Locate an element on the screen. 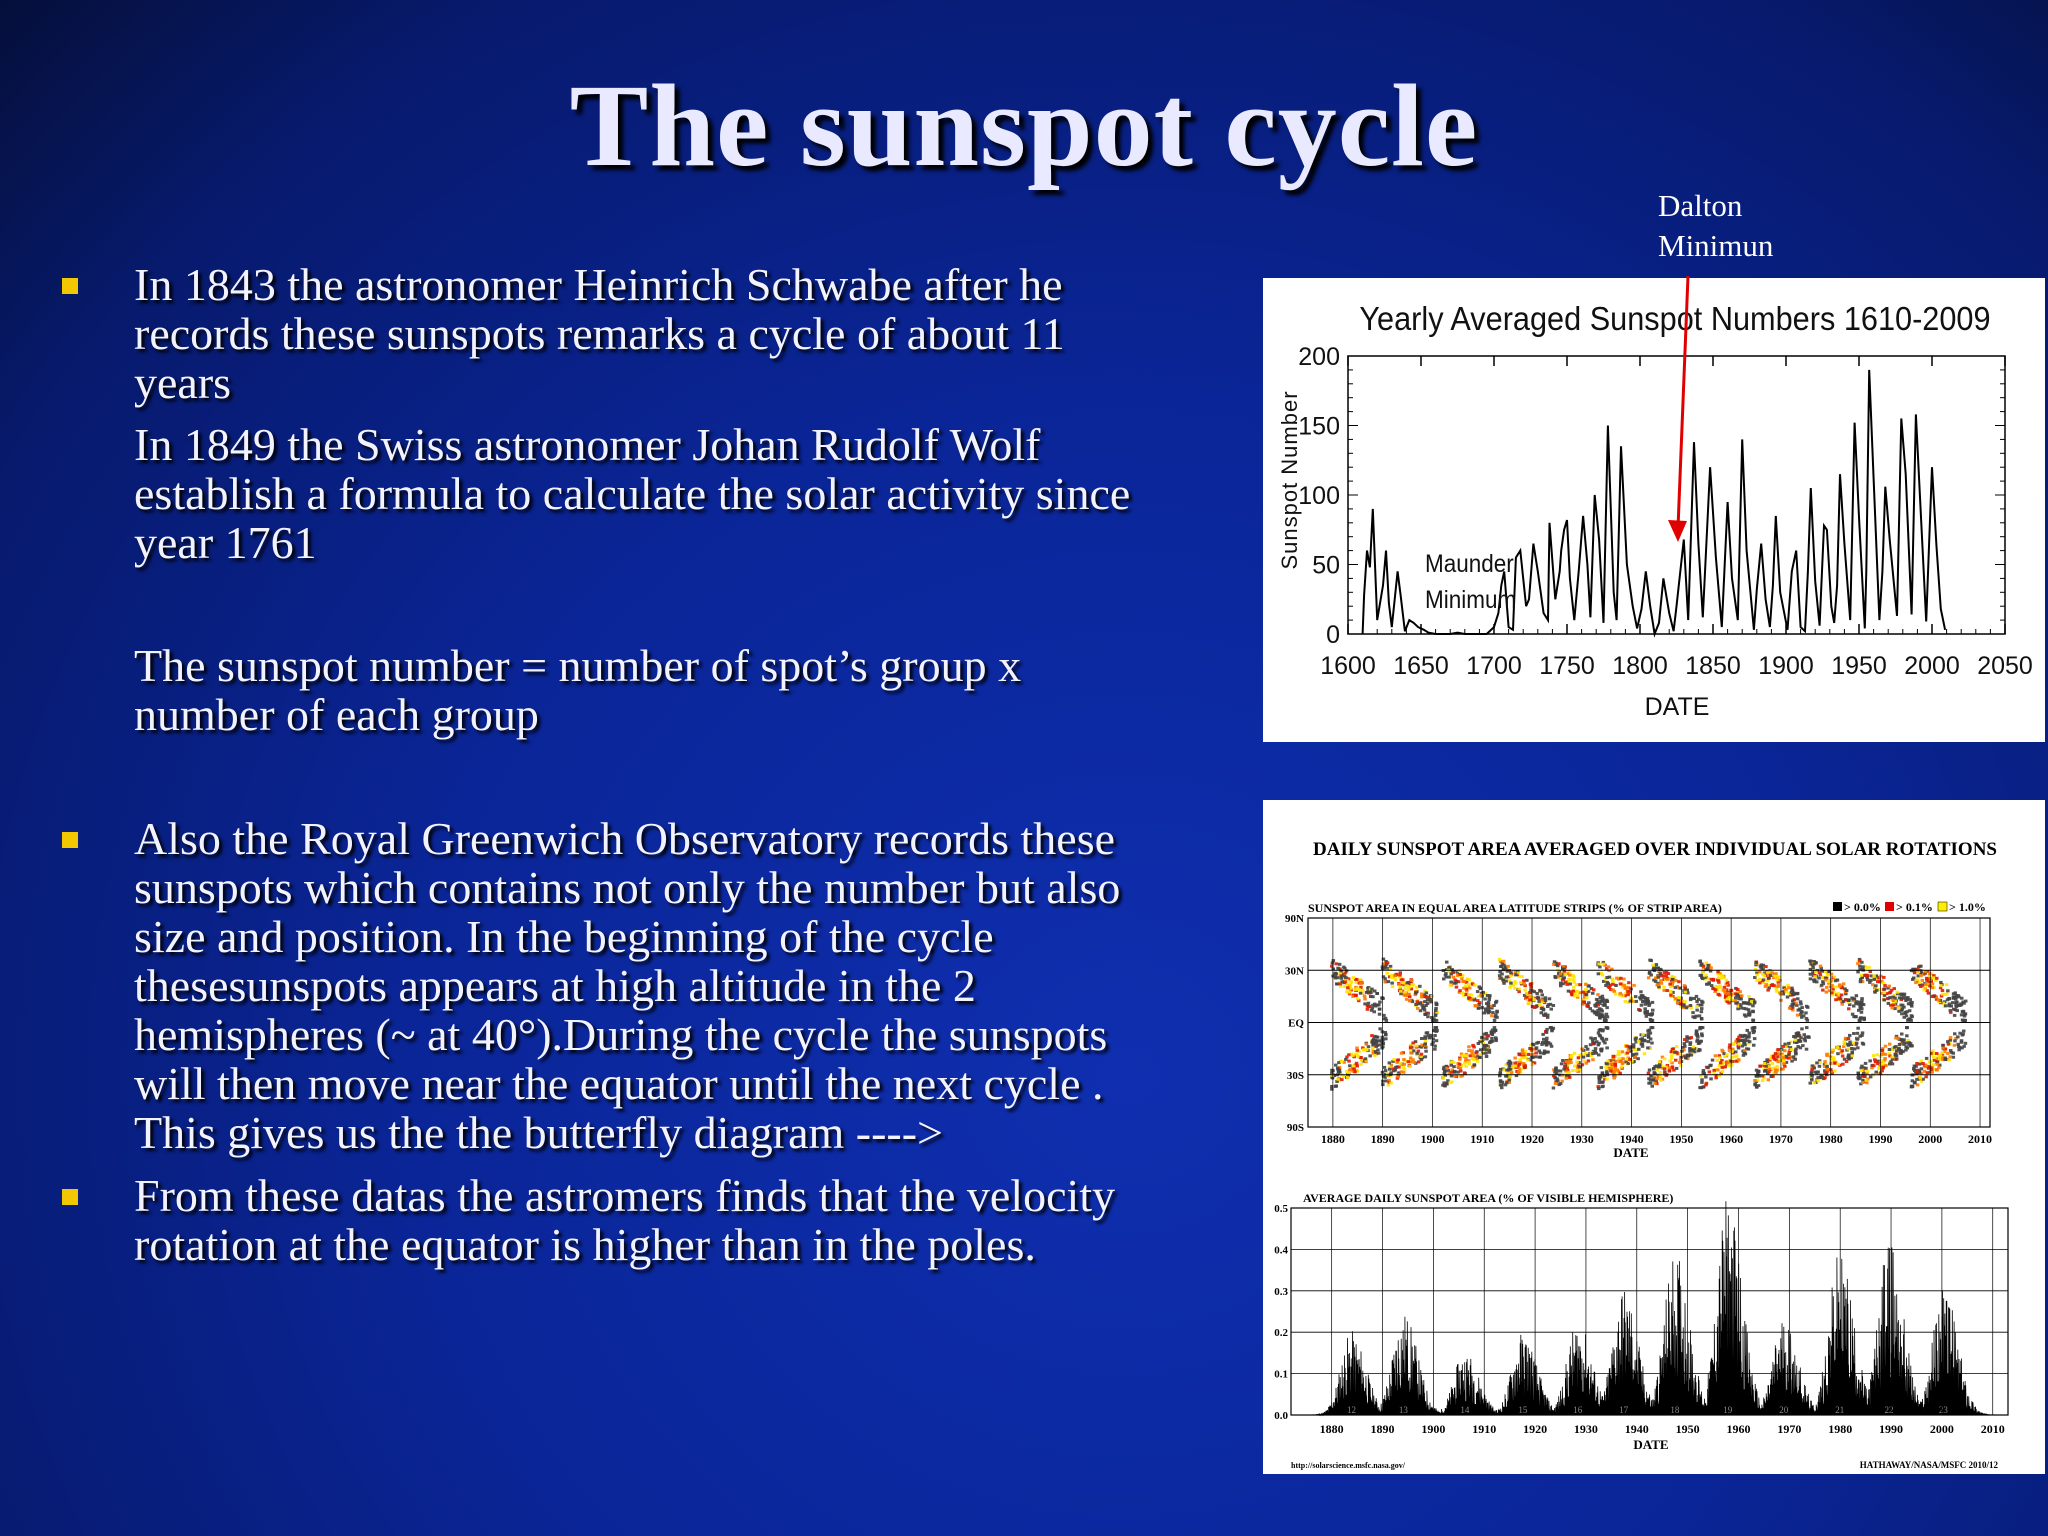 This screenshot has height=1536, width=2048. chart1-frame is located at coordinates (1676, 495).